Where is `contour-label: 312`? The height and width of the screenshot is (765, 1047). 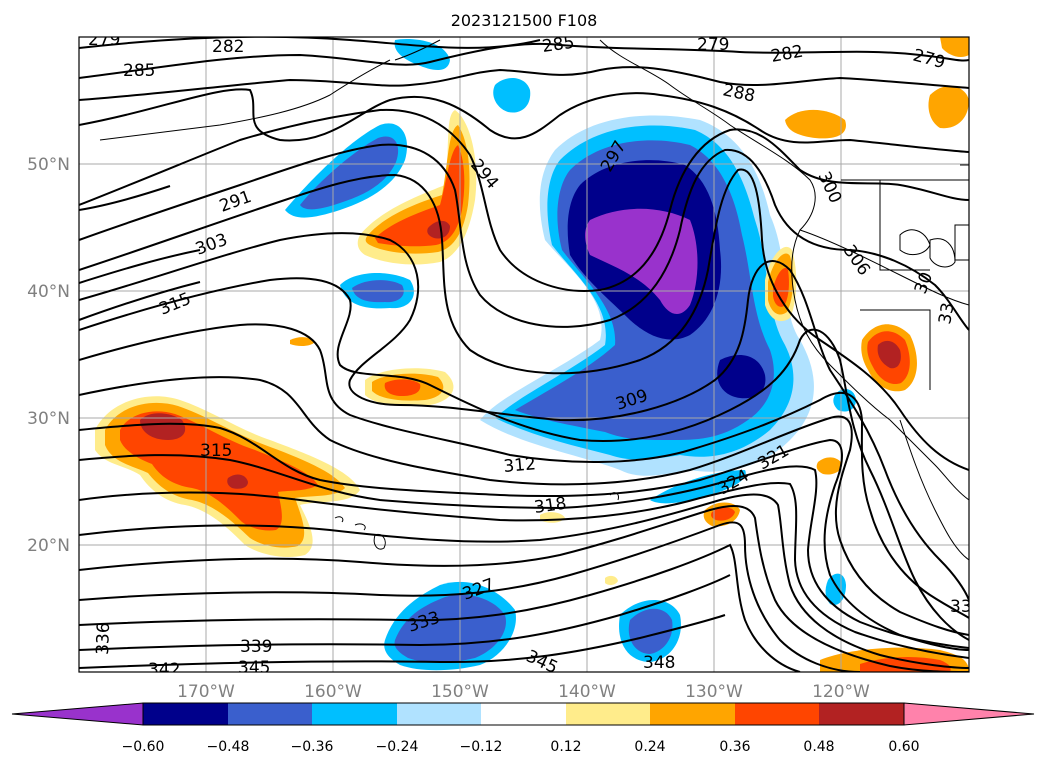
contour-label: 312 is located at coordinates (520, 465).